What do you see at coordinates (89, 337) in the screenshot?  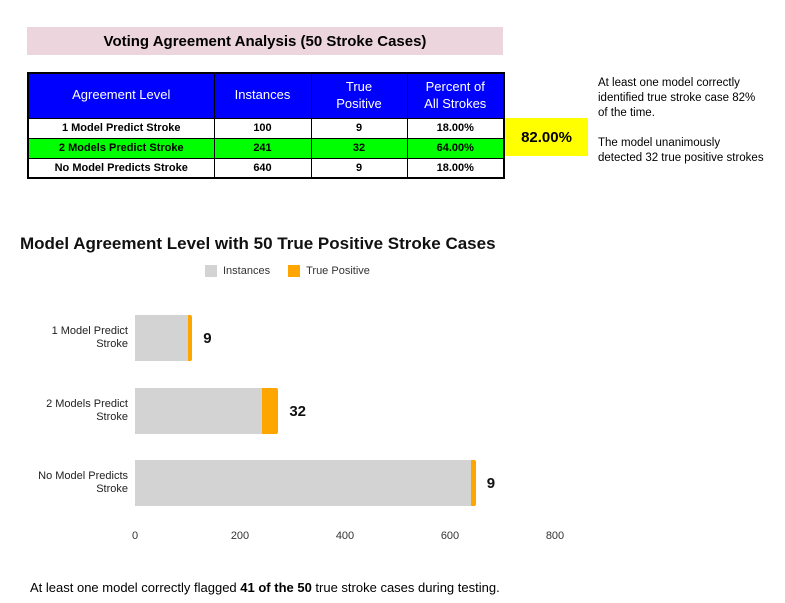 I see `category-label: 1 Model Predict Stroke` at bounding box center [89, 337].